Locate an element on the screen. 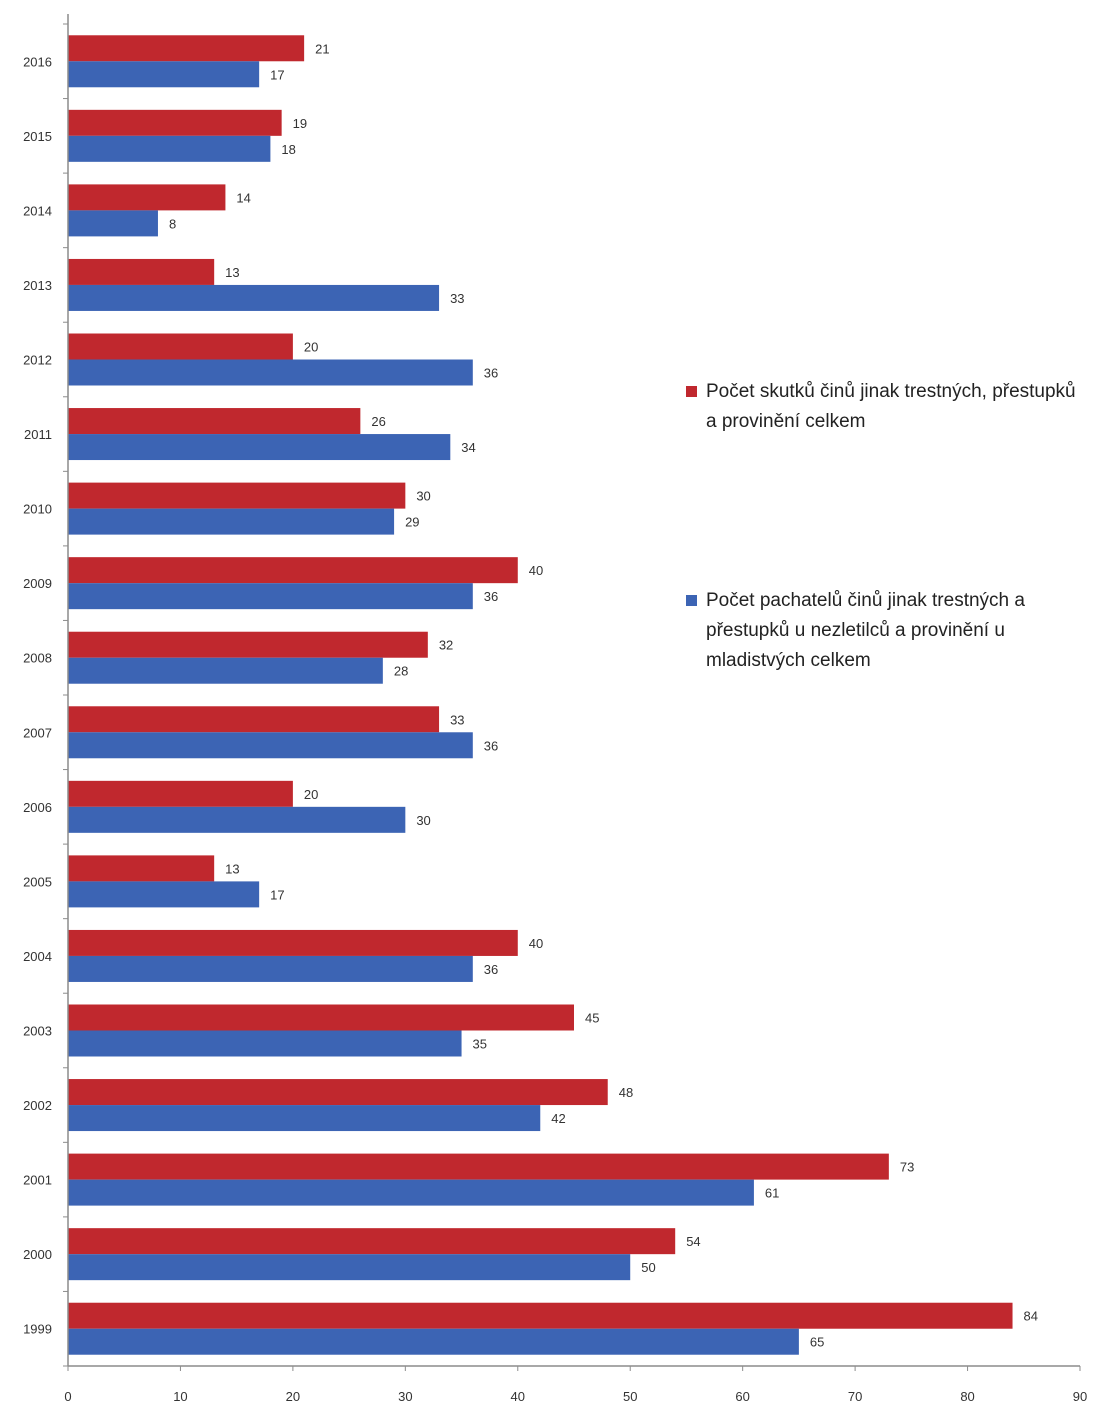 Image resolution: width=1094 pixels, height=1409 pixels. data-label: 35 is located at coordinates (480, 1044).